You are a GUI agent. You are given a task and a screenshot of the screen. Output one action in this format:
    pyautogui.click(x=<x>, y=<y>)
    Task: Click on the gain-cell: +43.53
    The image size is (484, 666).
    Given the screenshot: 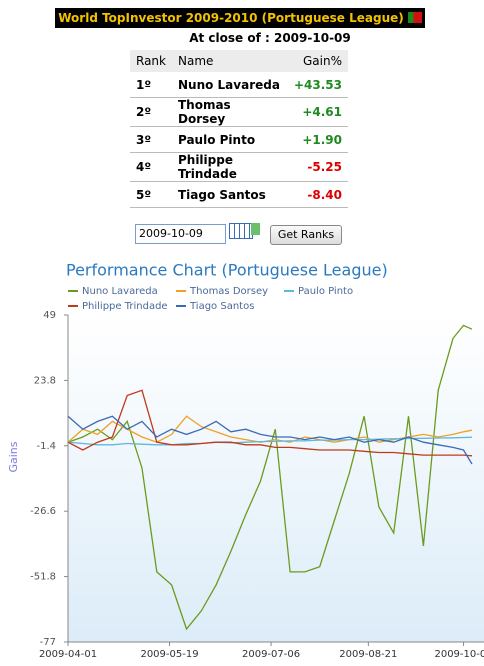 What is the action you would take?
    pyautogui.click(x=317, y=85)
    